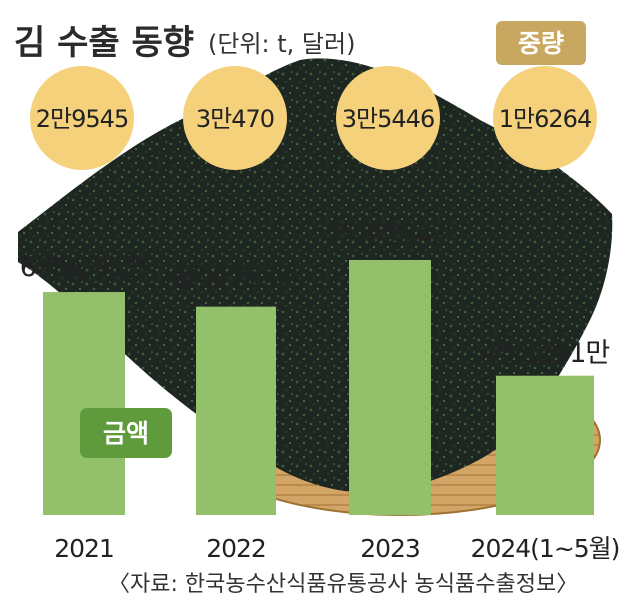  I want to click on year-label-3: 2024(1~5월), so click(545, 548).